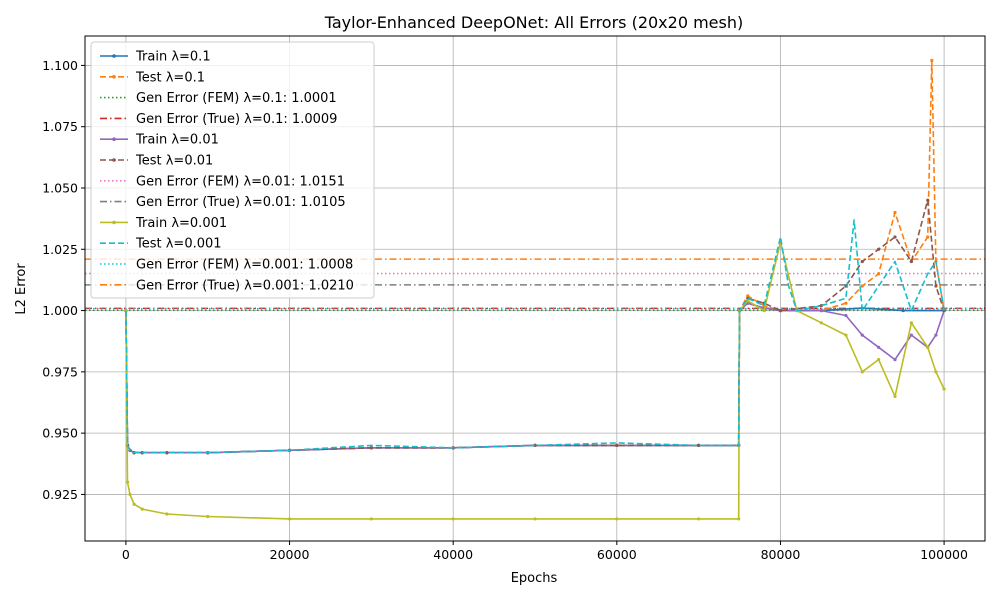 Image resolution: width=1000 pixels, height=600 pixels. I want to click on legend-label: Train λ=0.1, so click(173, 57).